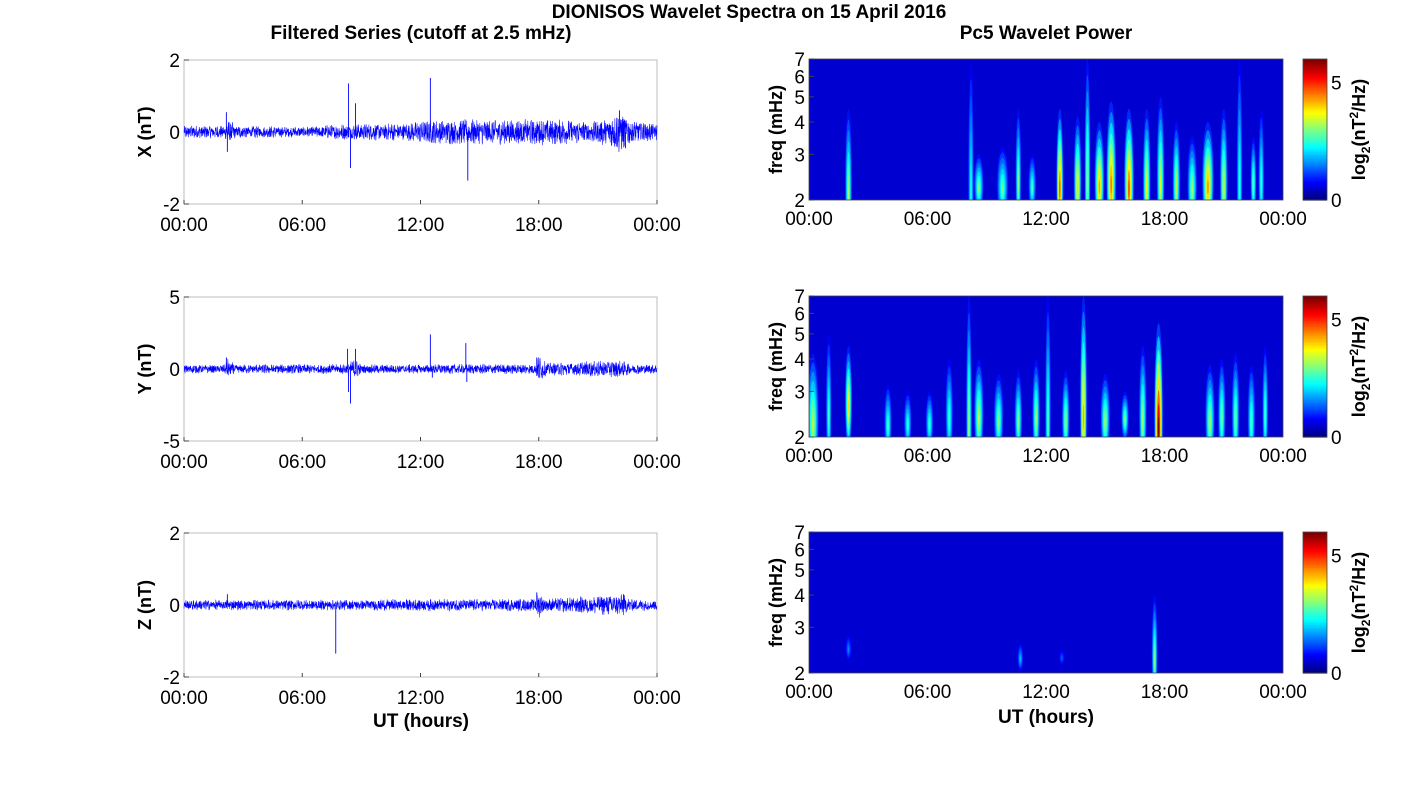 The height and width of the screenshot is (788, 1418). What do you see at coordinates (171, 205) in the screenshot?
I see `y-tick-label: -2` at bounding box center [171, 205].